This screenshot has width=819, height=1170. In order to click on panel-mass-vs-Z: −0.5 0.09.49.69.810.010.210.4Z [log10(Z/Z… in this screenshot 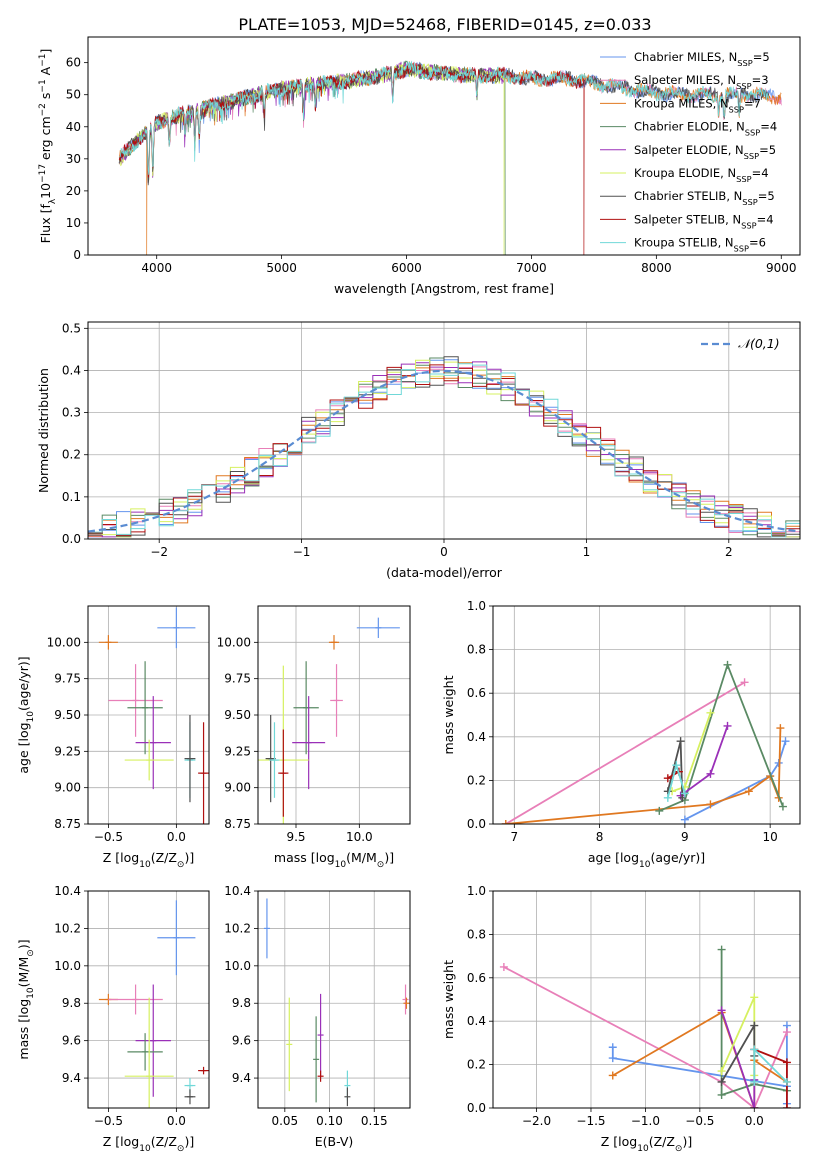, I will do `click(113, 1019)`.